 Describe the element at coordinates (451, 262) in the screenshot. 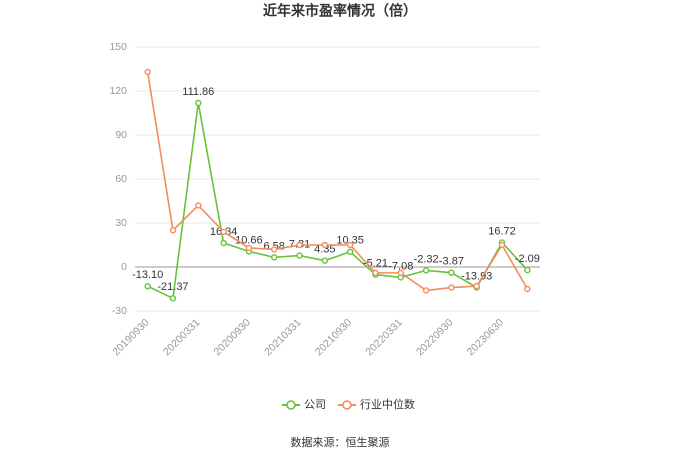

I see `data-label: -3.87` at that location.